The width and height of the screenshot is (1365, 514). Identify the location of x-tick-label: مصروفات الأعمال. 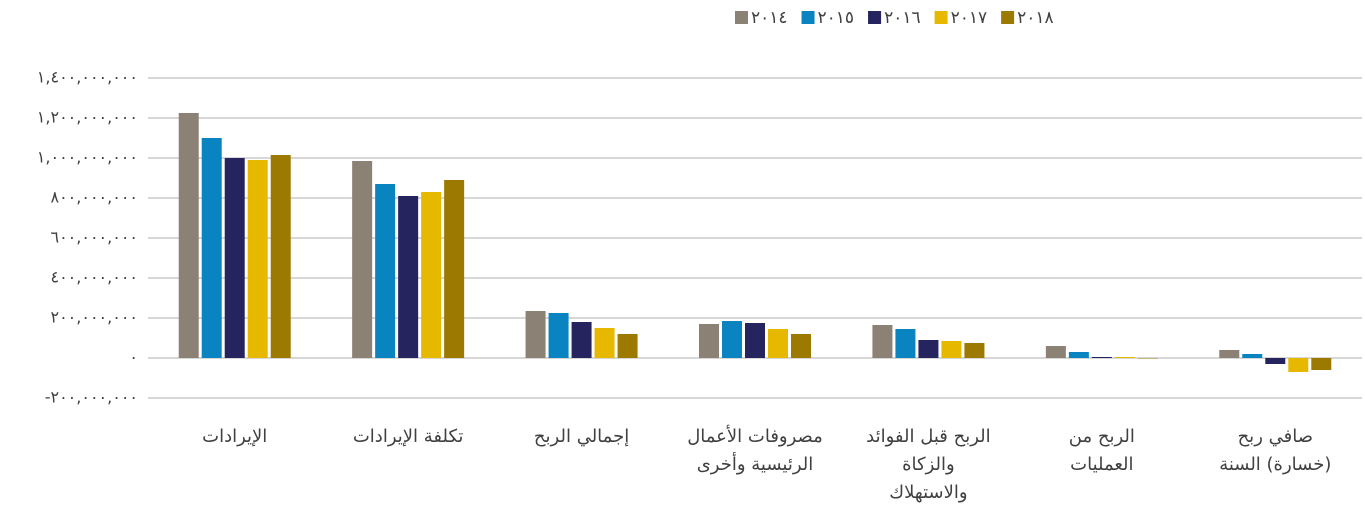
(755, 436).